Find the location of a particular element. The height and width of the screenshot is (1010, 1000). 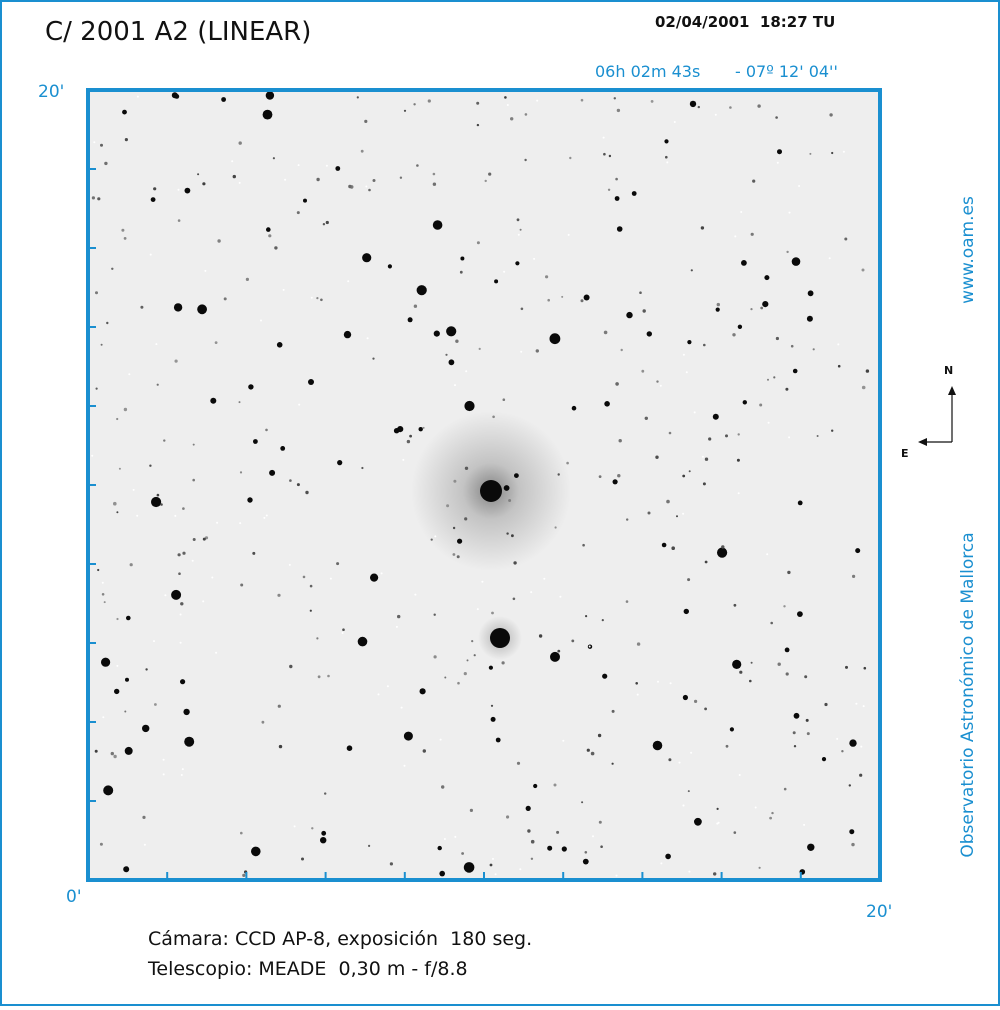

right-ascension: 06h 02m 43s is located at coordinates (647, 71).